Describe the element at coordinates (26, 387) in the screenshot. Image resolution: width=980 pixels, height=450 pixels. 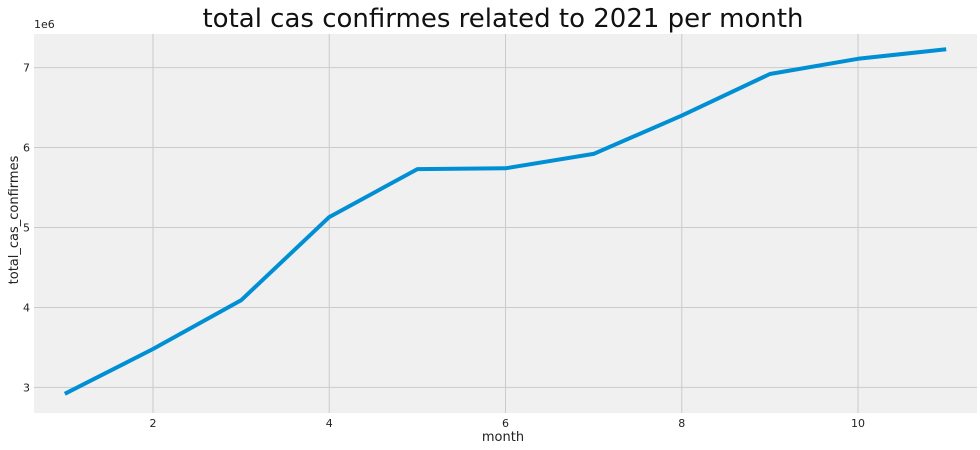
I see `y-tick-label: 3` at that location.